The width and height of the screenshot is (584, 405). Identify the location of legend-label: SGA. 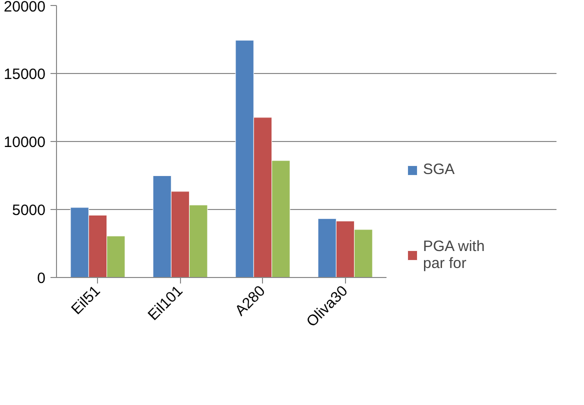
(439, 169).